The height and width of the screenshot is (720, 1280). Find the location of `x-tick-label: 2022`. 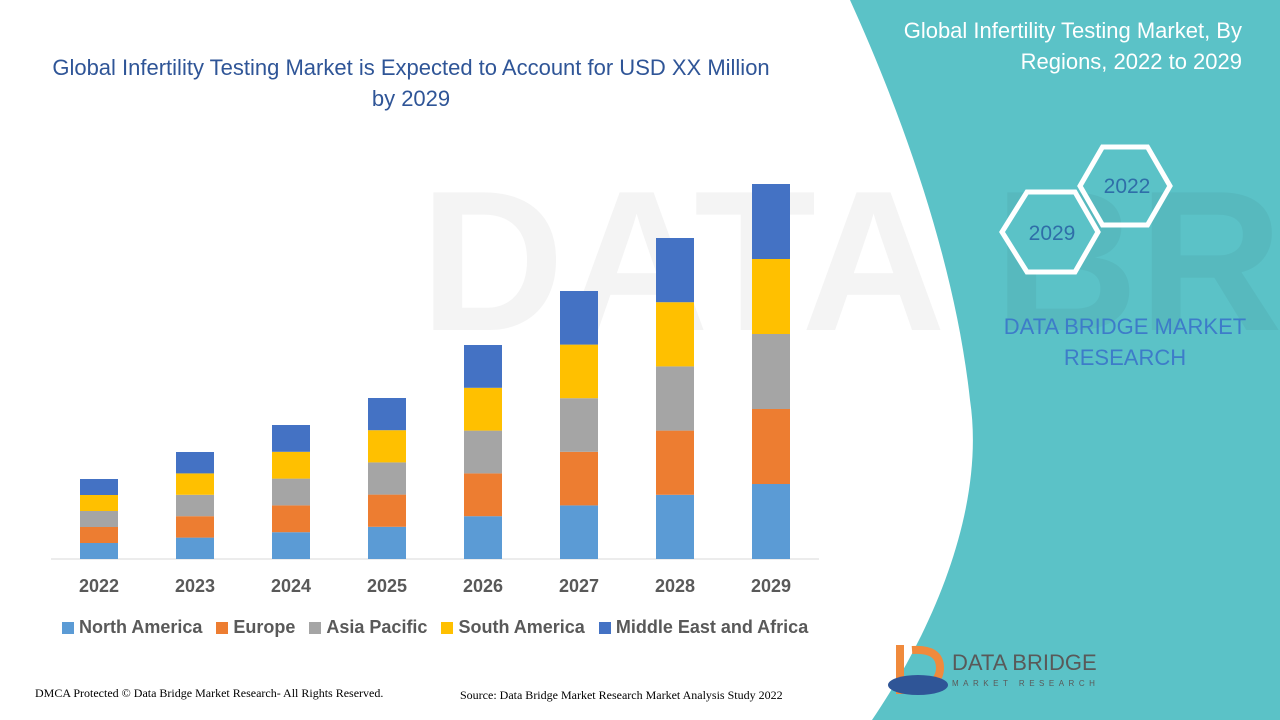

x-tick-label: 2022 is located at coordinates (99, 586).